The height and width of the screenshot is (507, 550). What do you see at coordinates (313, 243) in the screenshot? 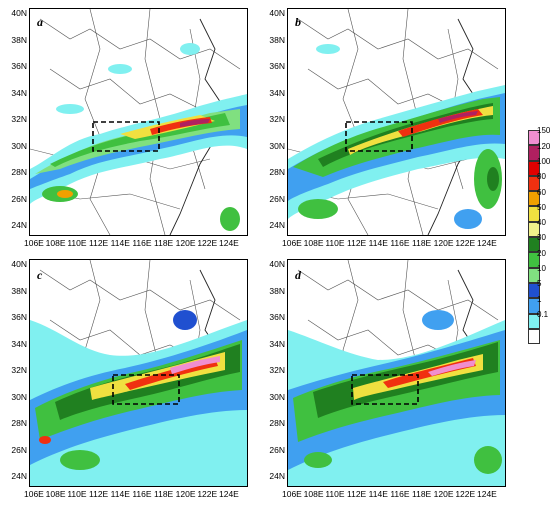
I see `lon-tick-label: 108E` at bounding box center [313, 243].